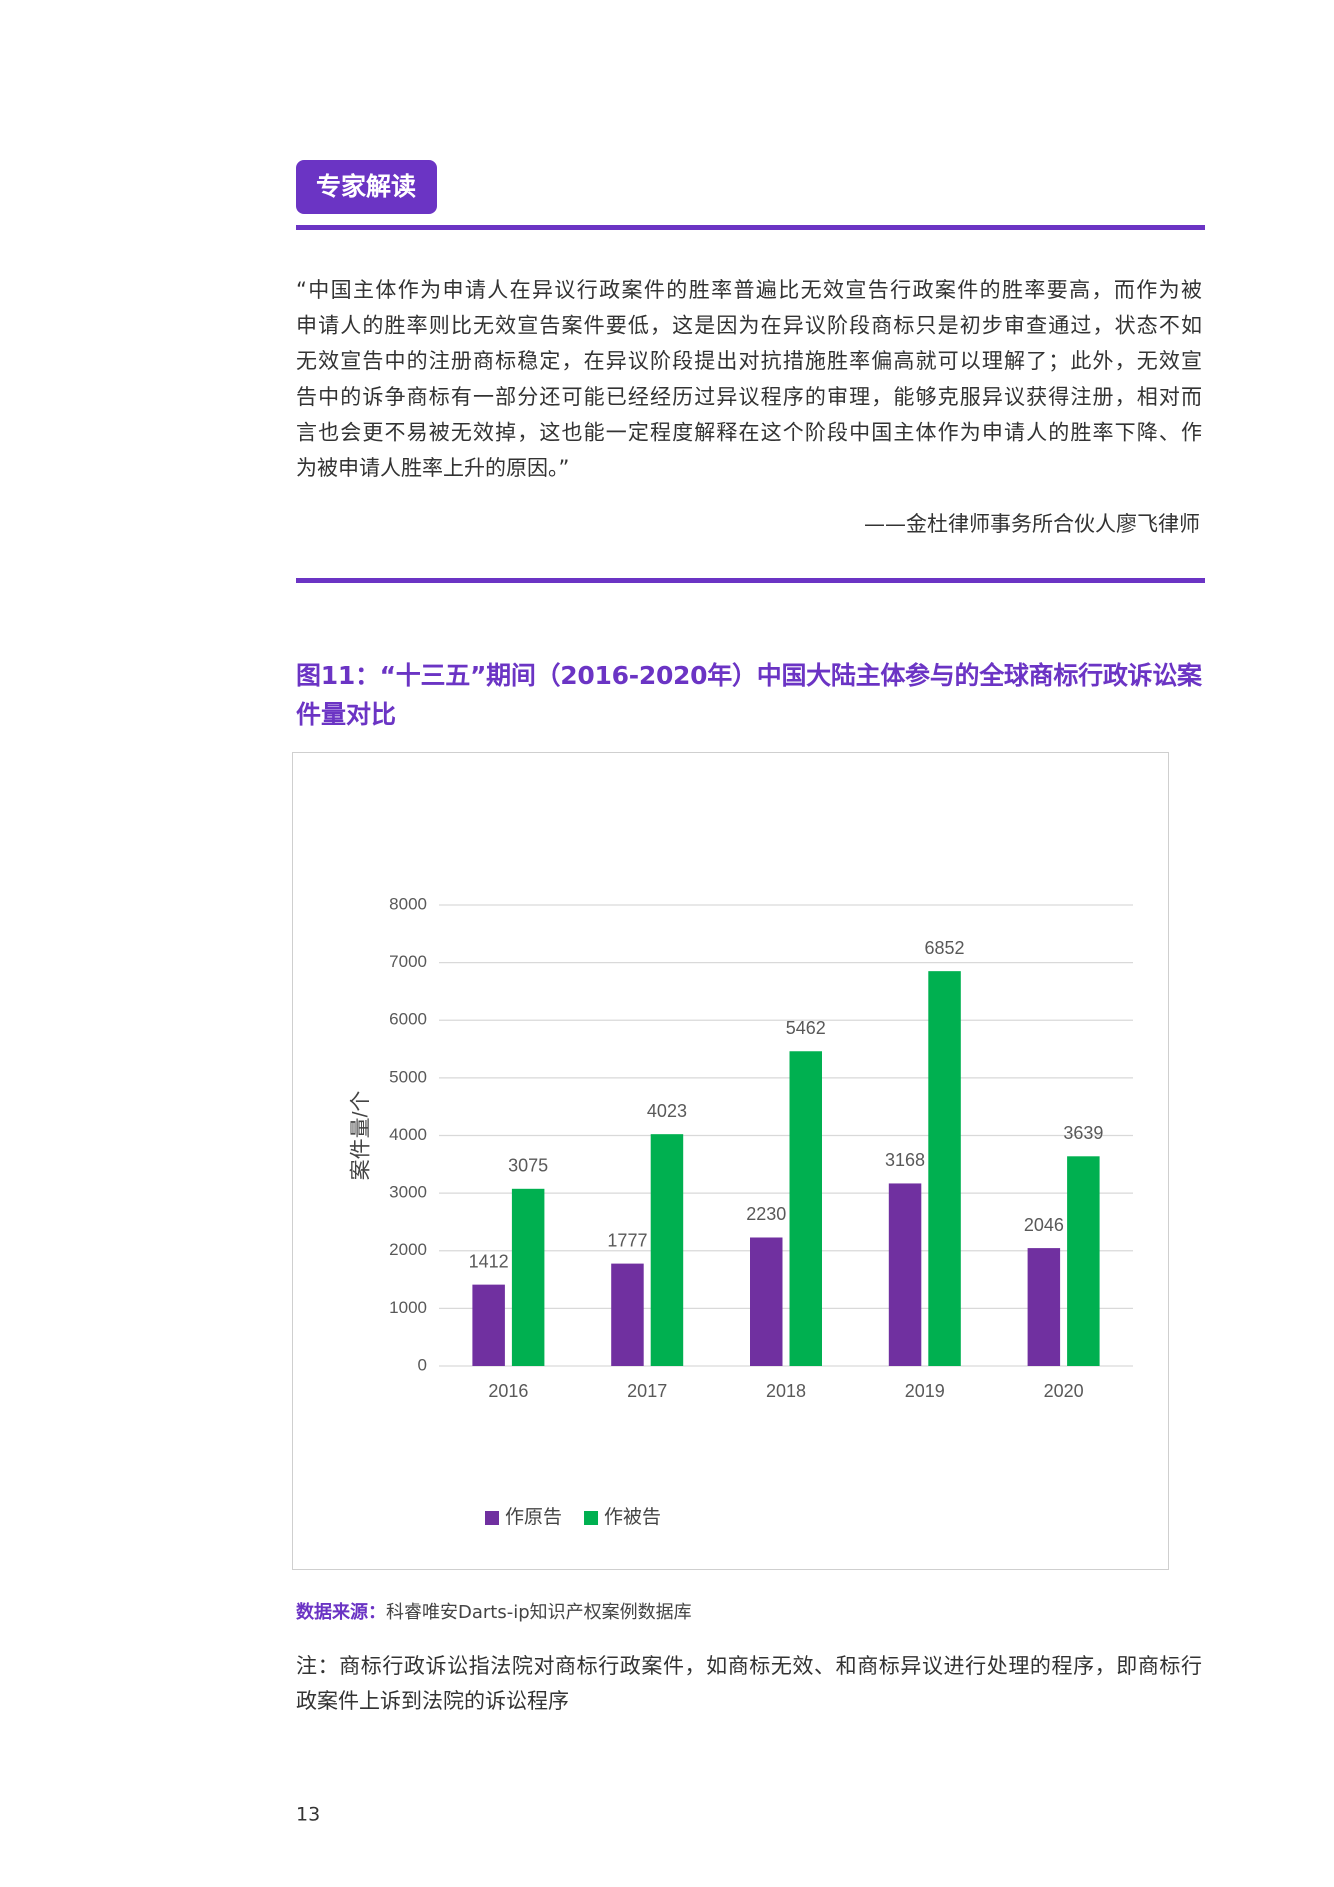  I want to click on y-tick-label: 0, so click(422, 1364).